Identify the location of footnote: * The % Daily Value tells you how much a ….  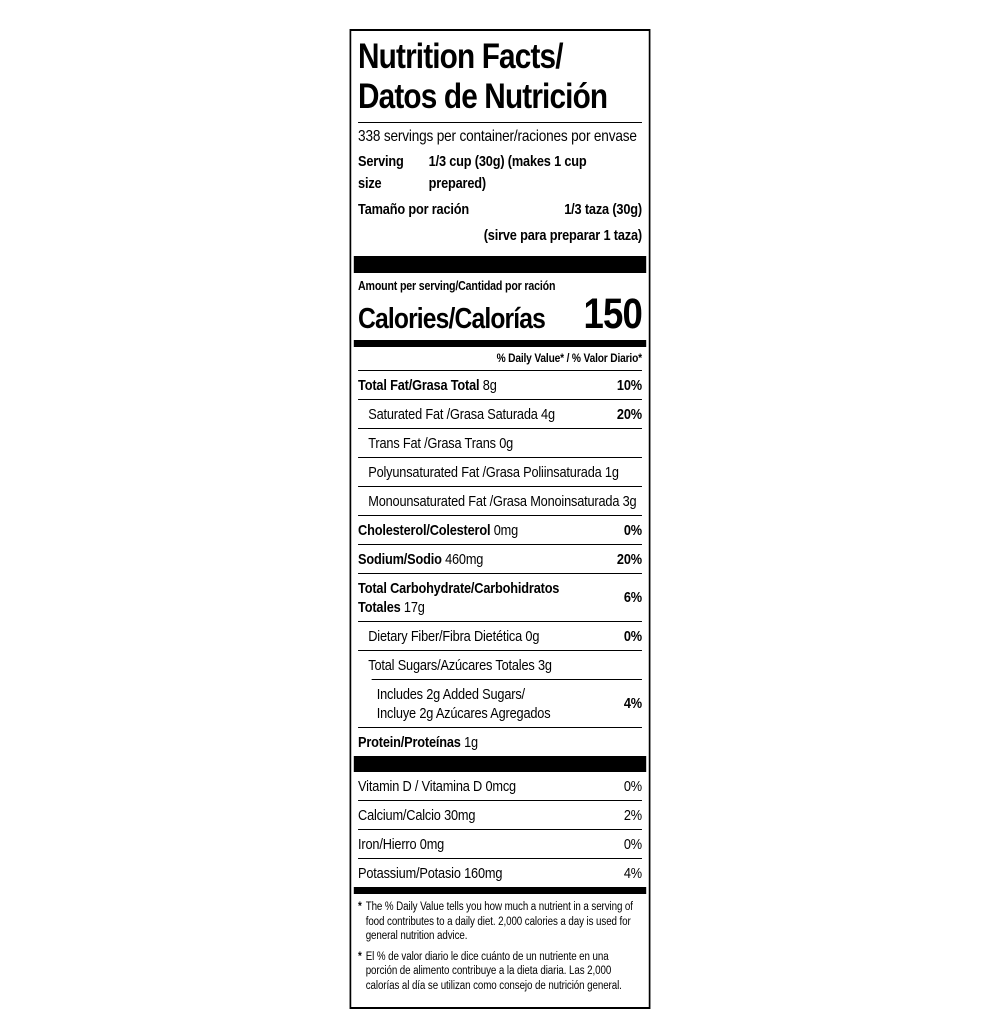
(495, 921).